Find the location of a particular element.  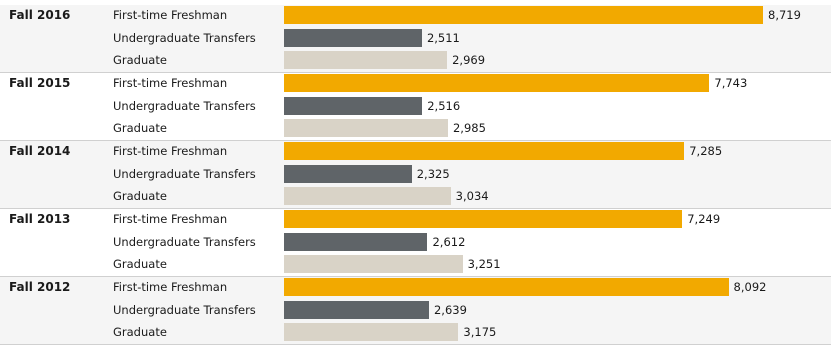

data-label: 7,249 is located at coordinates (704, 219).